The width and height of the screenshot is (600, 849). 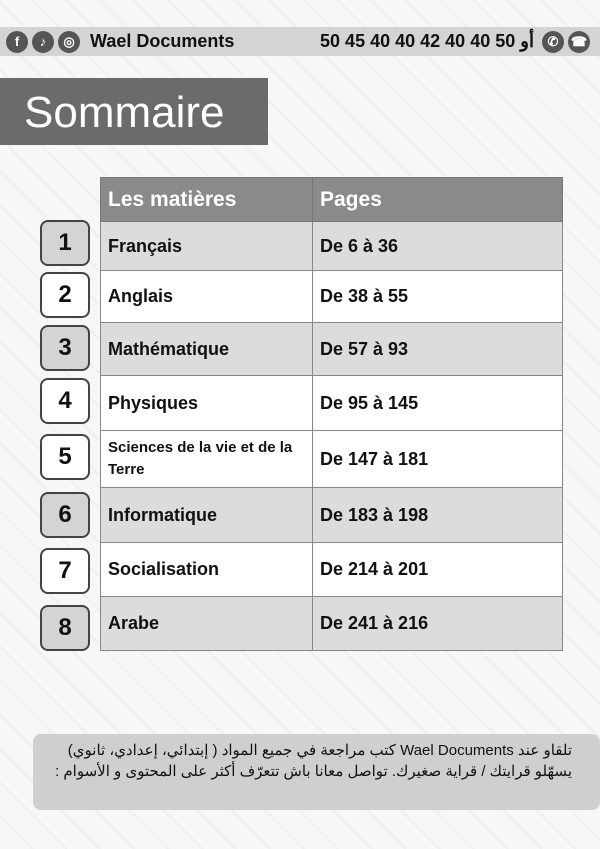 I want to click on facebook-icon: f, so click(x=17, y=41).